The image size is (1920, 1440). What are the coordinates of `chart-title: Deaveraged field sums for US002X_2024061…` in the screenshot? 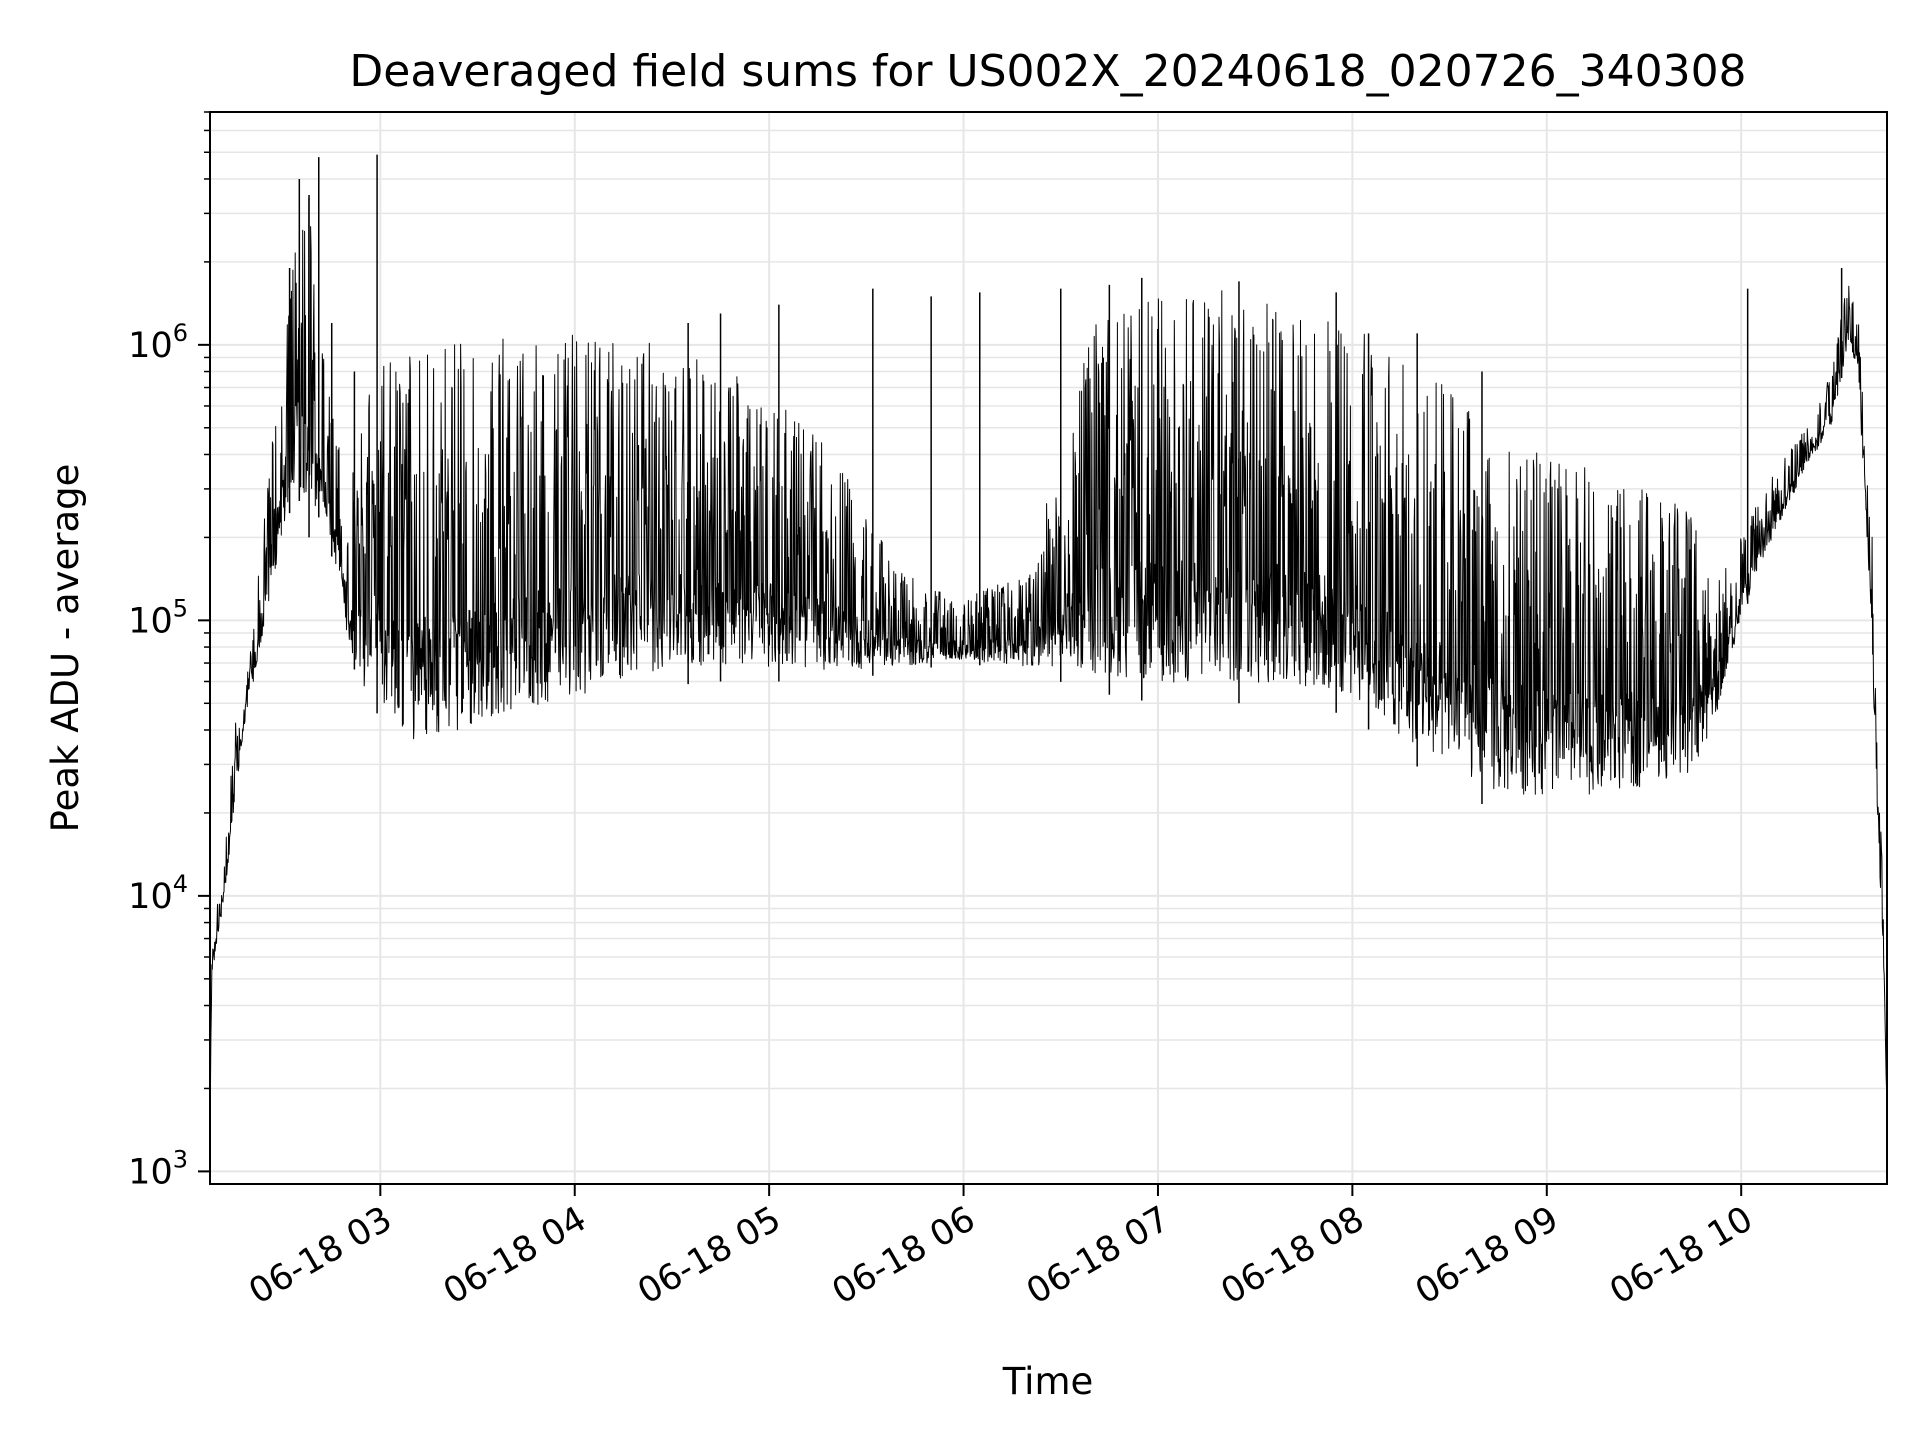 It's located at (1047, 71).